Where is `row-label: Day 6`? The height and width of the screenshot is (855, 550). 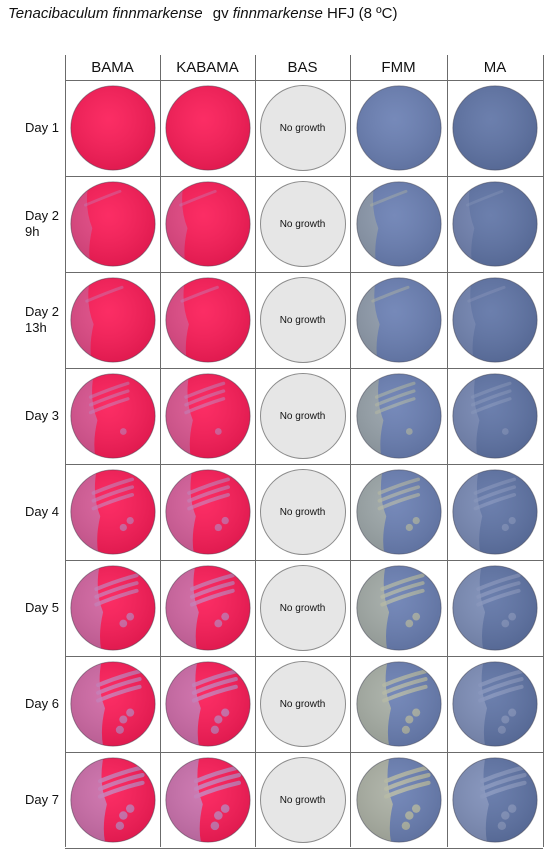 row-label: Day 6 is located at coordinates (42, 703).